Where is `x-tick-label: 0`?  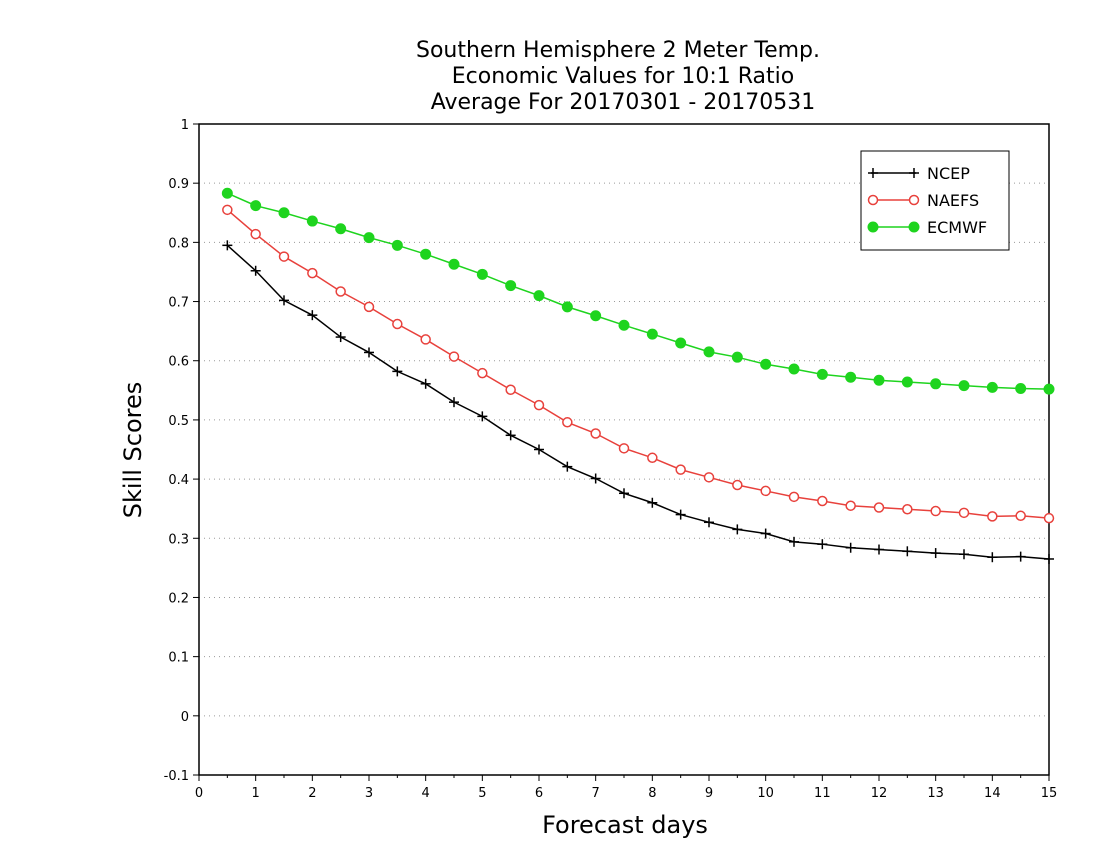 x-tick-label: 0 is located at coordinates (199, 793).